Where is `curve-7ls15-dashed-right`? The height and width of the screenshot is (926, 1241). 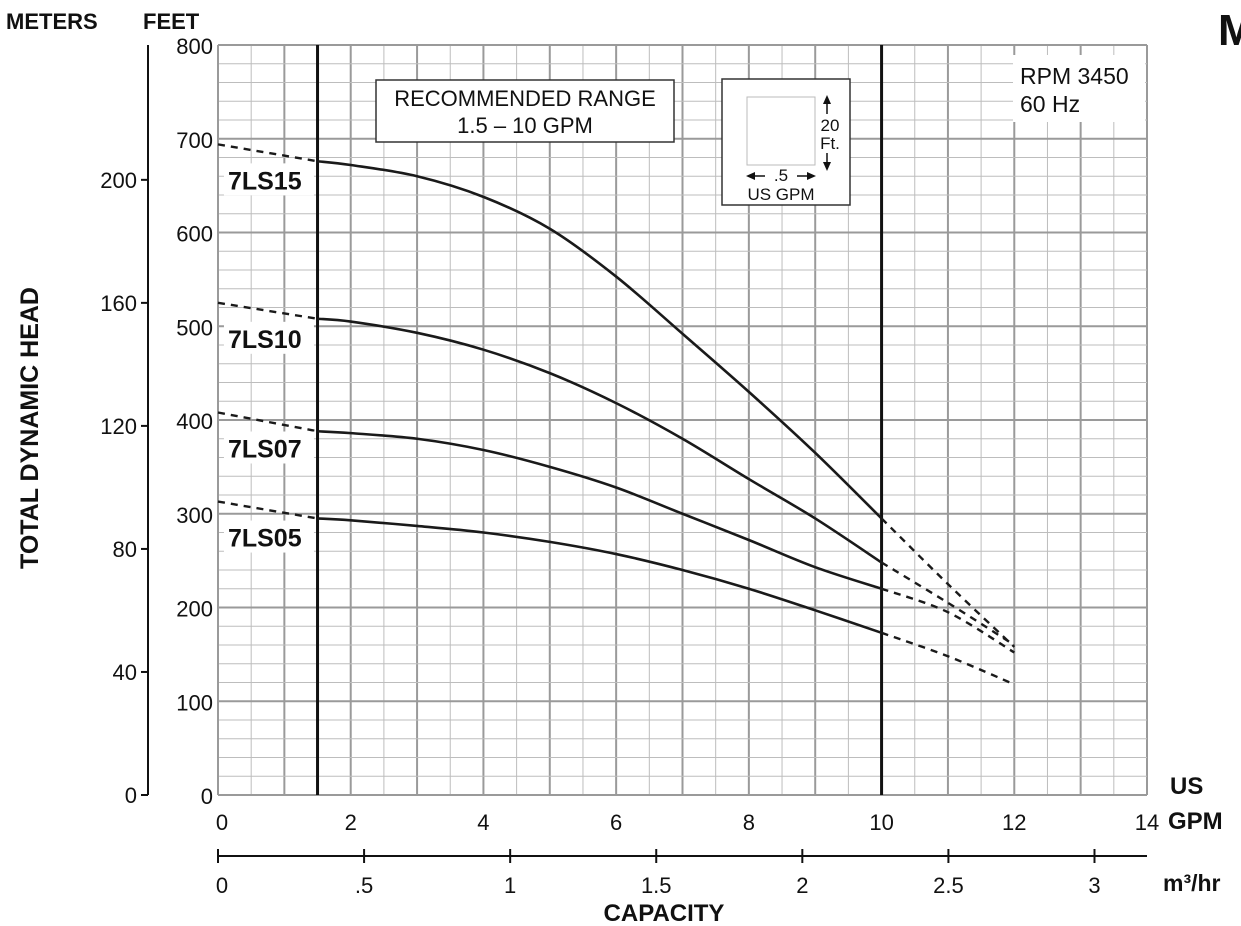 curve-7ls15-dashed-right is located at coordinates (948, 582).